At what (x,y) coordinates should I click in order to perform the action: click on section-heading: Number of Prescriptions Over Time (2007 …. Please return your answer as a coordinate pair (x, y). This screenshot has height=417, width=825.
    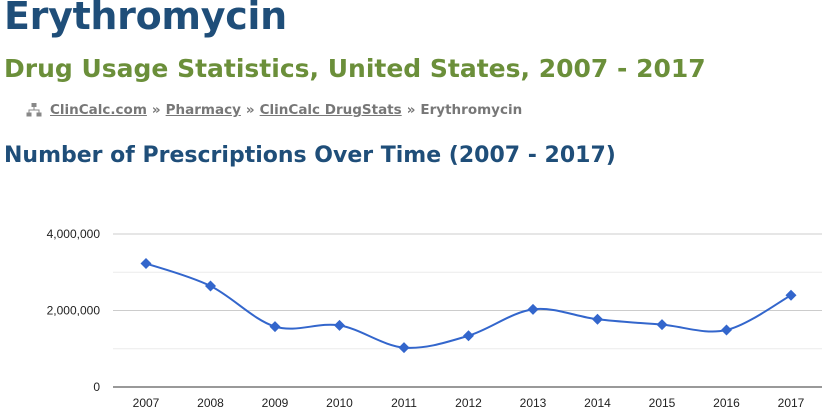
    Looking at the image, I should click on (310, 155).